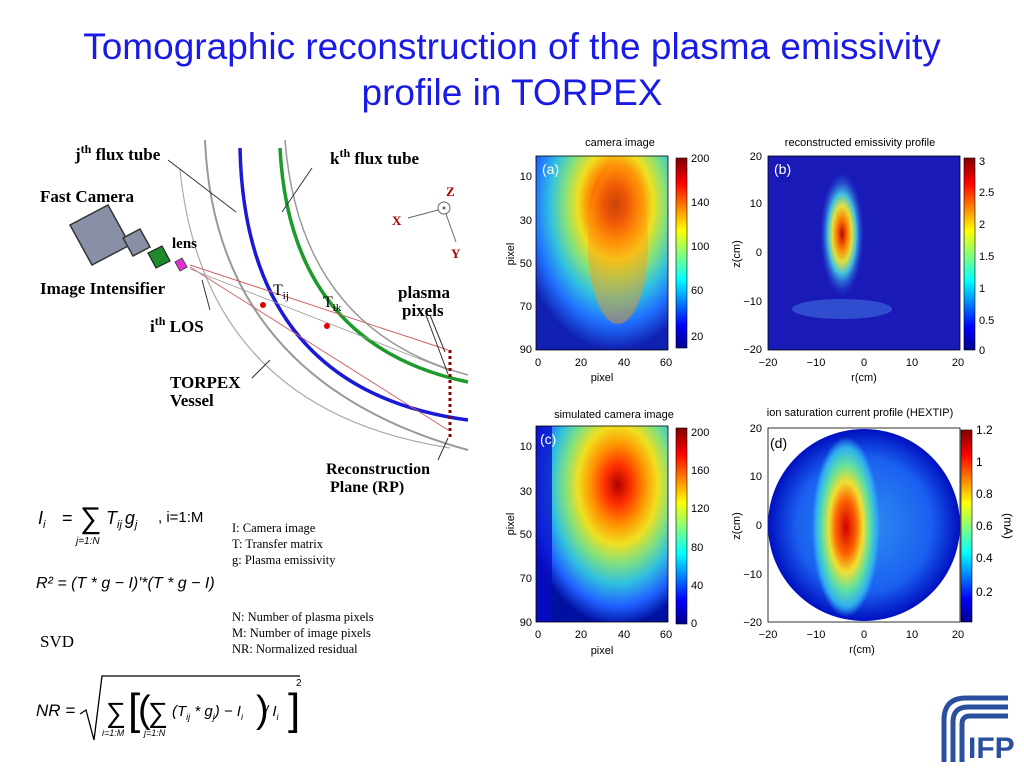 This screenshot has width=1024, height=768. Describe the element at coordinates (759, 526) in the screenshot. I see `panel-d-ytick: 0` at that location.